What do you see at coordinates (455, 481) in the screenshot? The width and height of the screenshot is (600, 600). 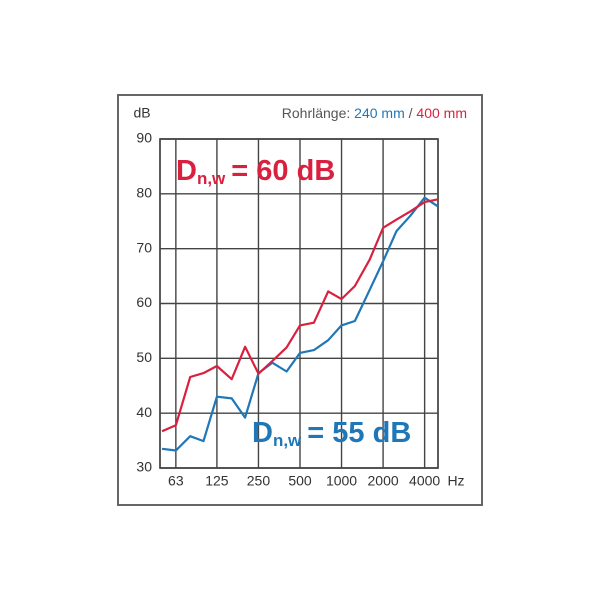 I see `x-axis-label: Hz` at bounding box center [455, 481].